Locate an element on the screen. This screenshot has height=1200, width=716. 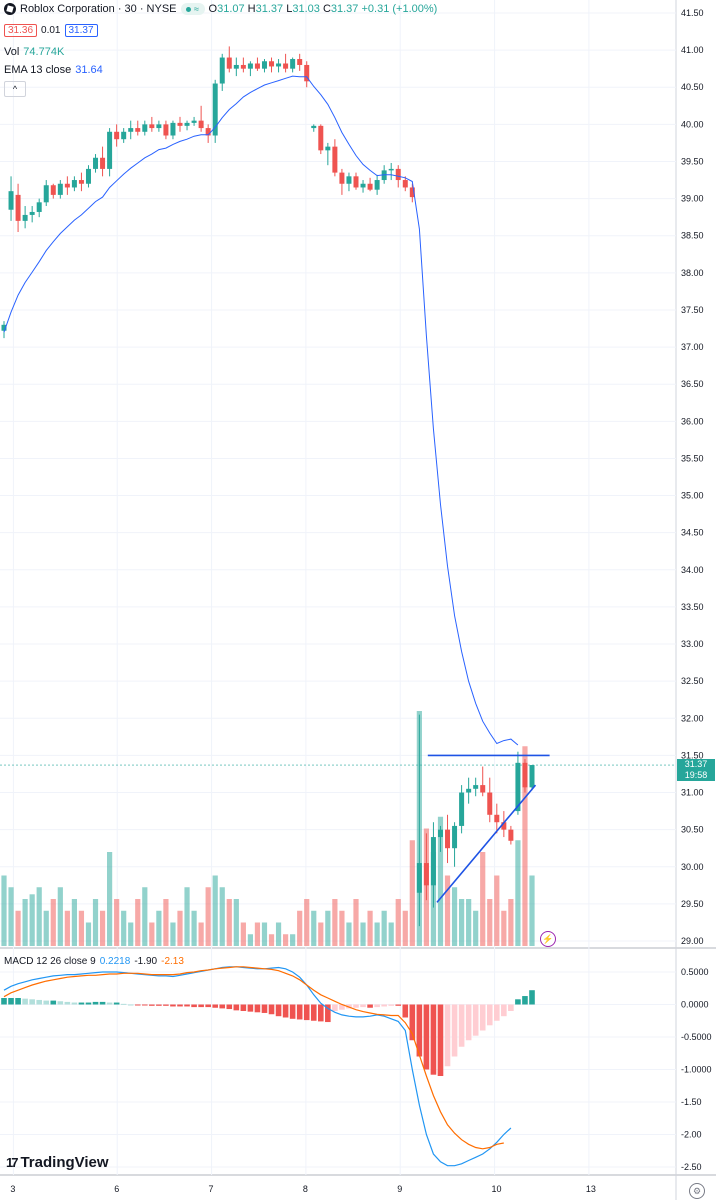
time-tick-label: 9 is located at coordinates (399, 1189).